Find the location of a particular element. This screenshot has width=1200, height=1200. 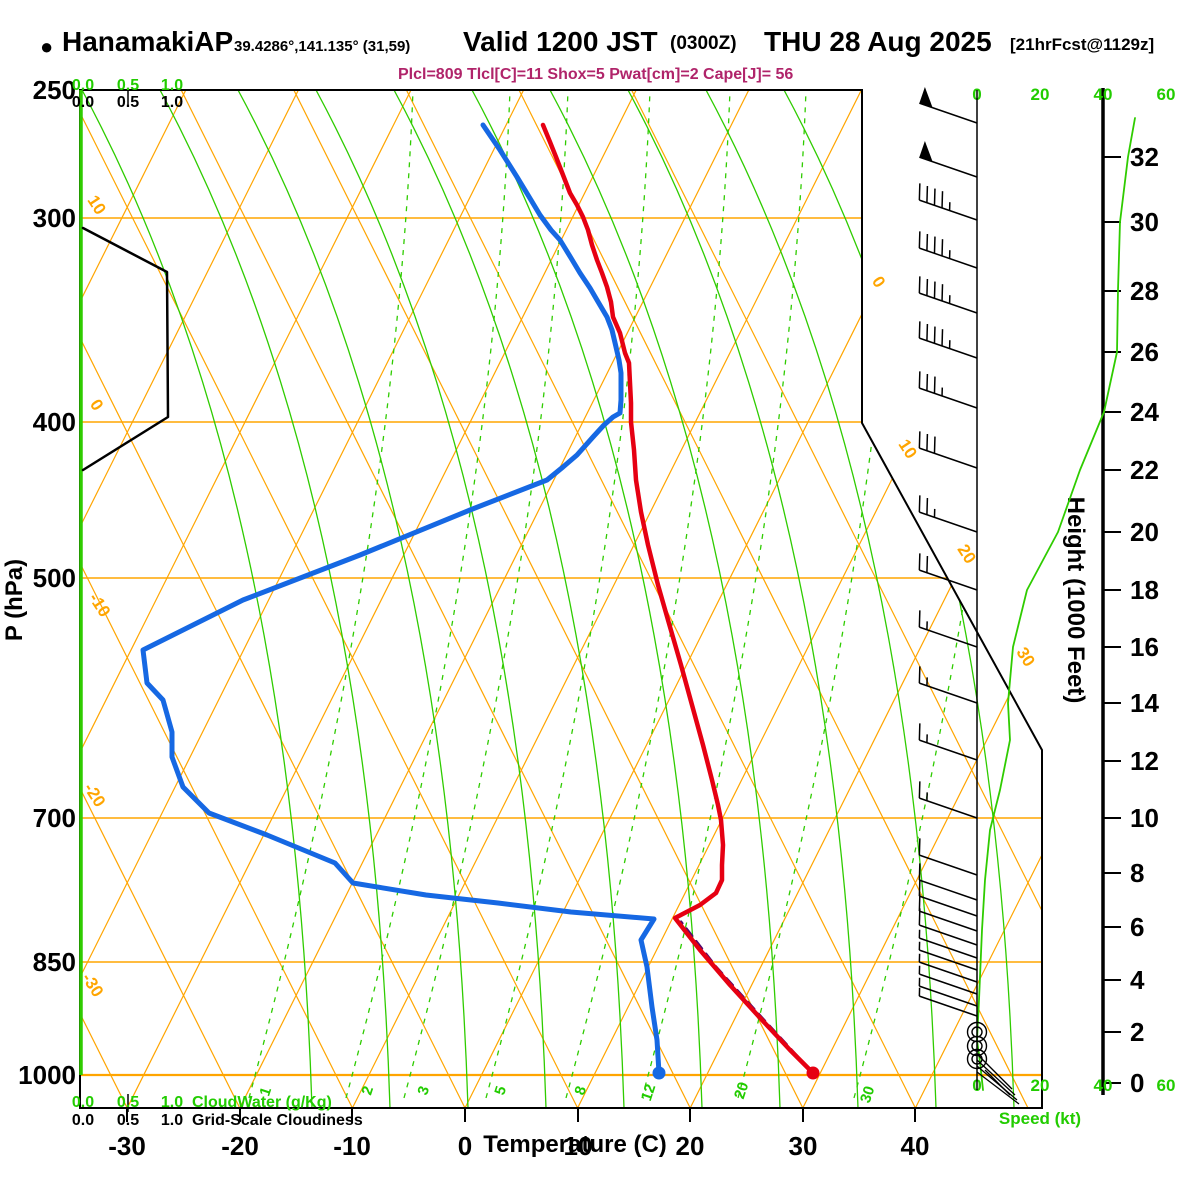

svg-text: 300 is located at coordinates (54, 218).